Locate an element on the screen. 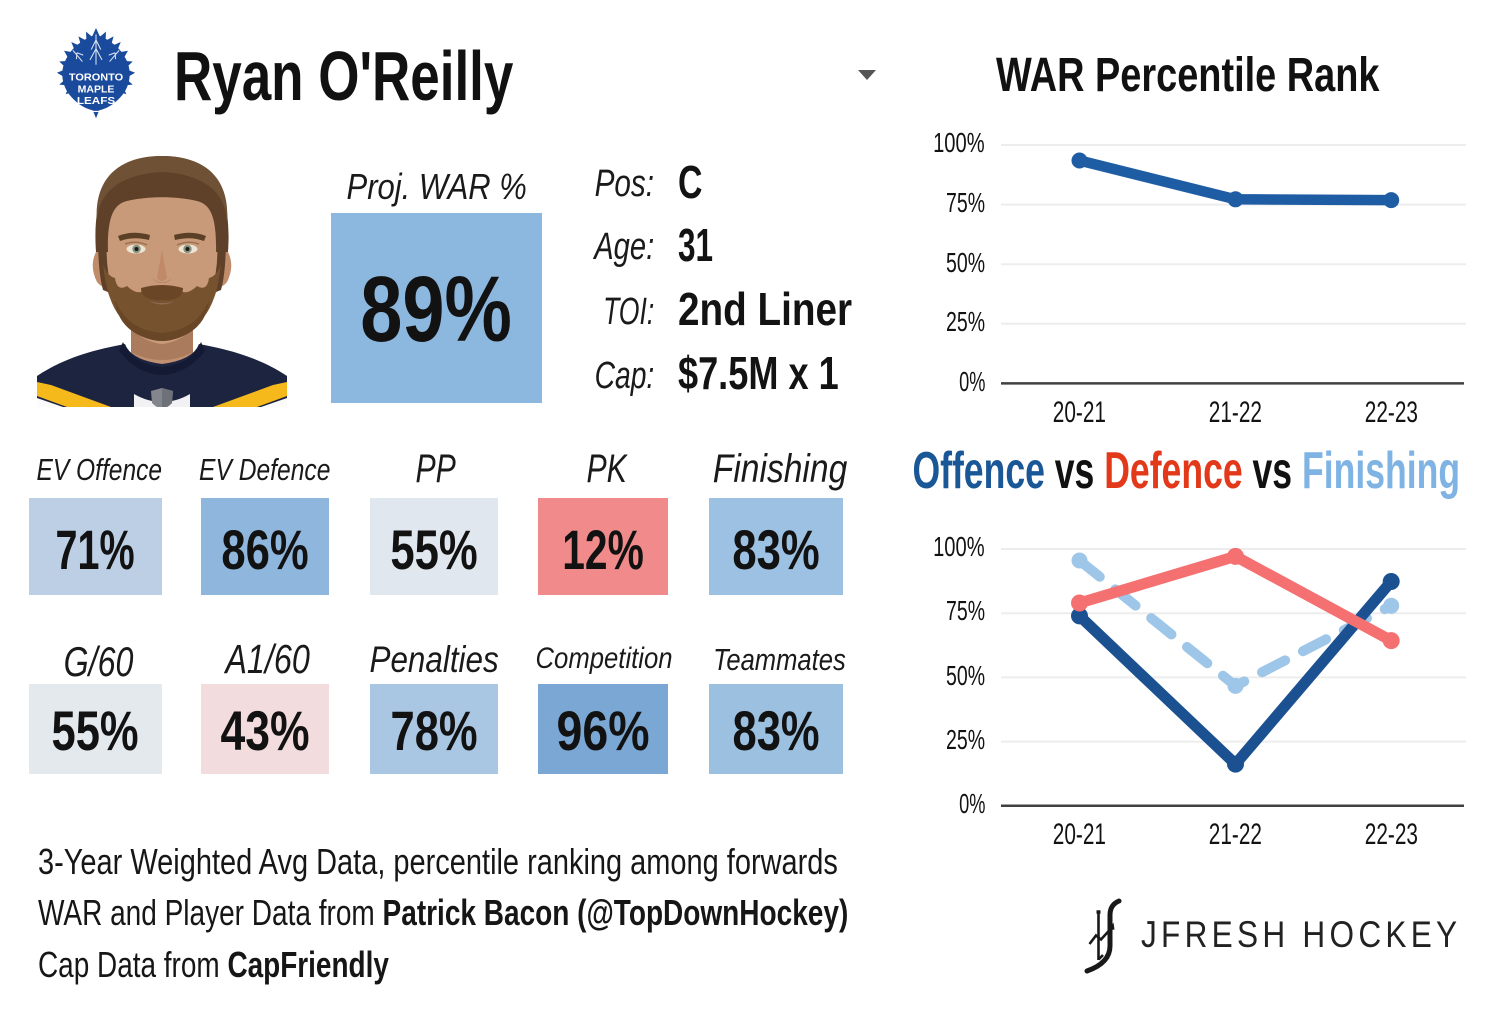  svg-text: TORONTO is located at coordinates (96, 78).